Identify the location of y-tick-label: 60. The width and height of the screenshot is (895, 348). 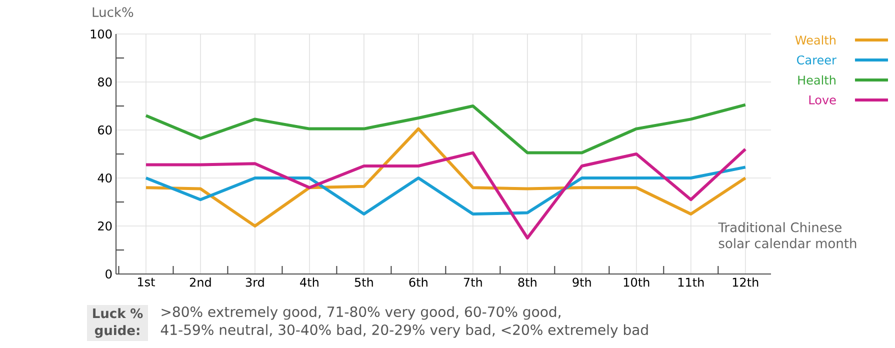
(105, 130).